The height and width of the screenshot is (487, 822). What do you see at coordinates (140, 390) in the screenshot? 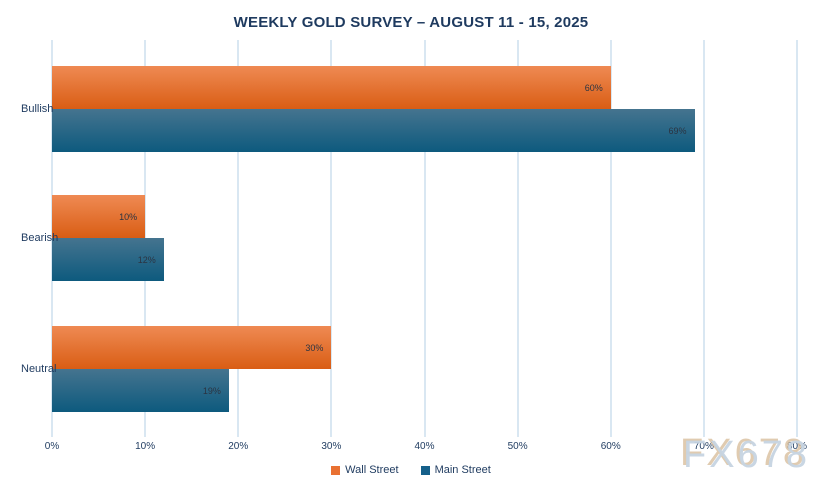
I see `bar-neutral-main-street: 19%` at bounding box center [140, 390].